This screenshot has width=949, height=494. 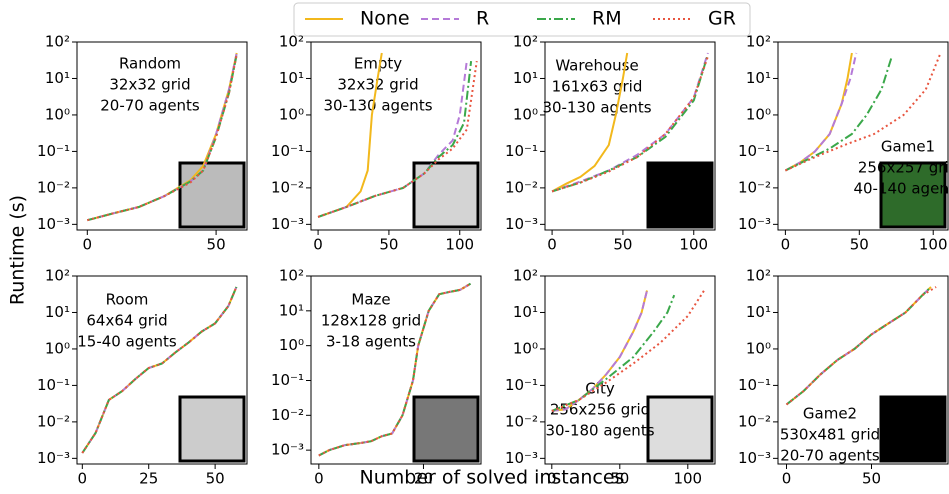 What do you see at coordinates (600, 410) in the screenshot?
I see `annotation: 256x256 grid` at bounding box center [600, 410].